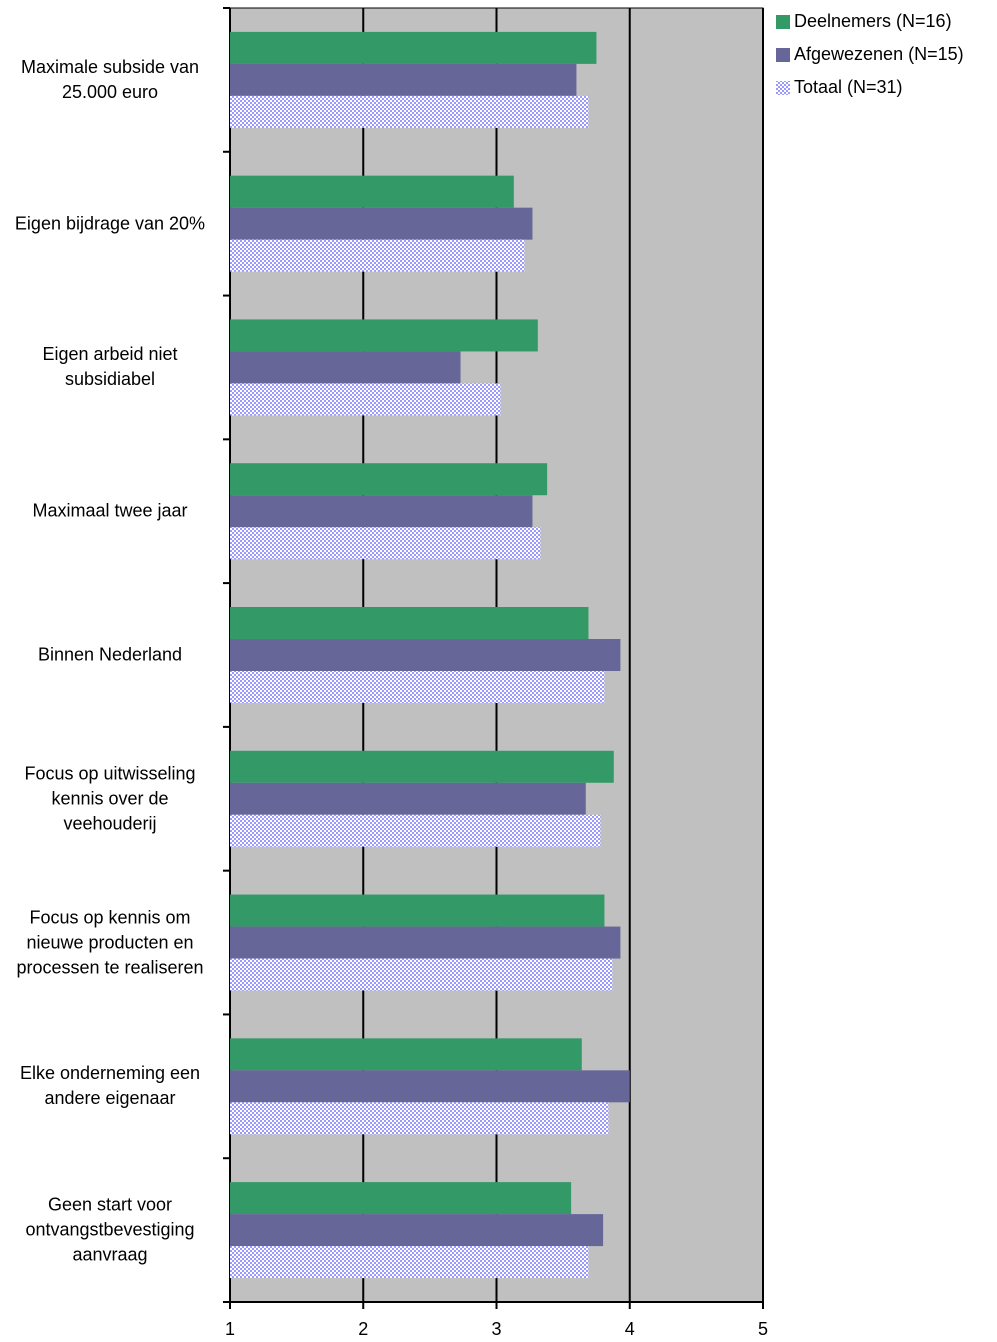 The width and height of the screenshot is (997, 1342). Describe the element at coordinates (110, 510) in the screenshot. I see `category-label: Maximaal twee jaar` at that location.